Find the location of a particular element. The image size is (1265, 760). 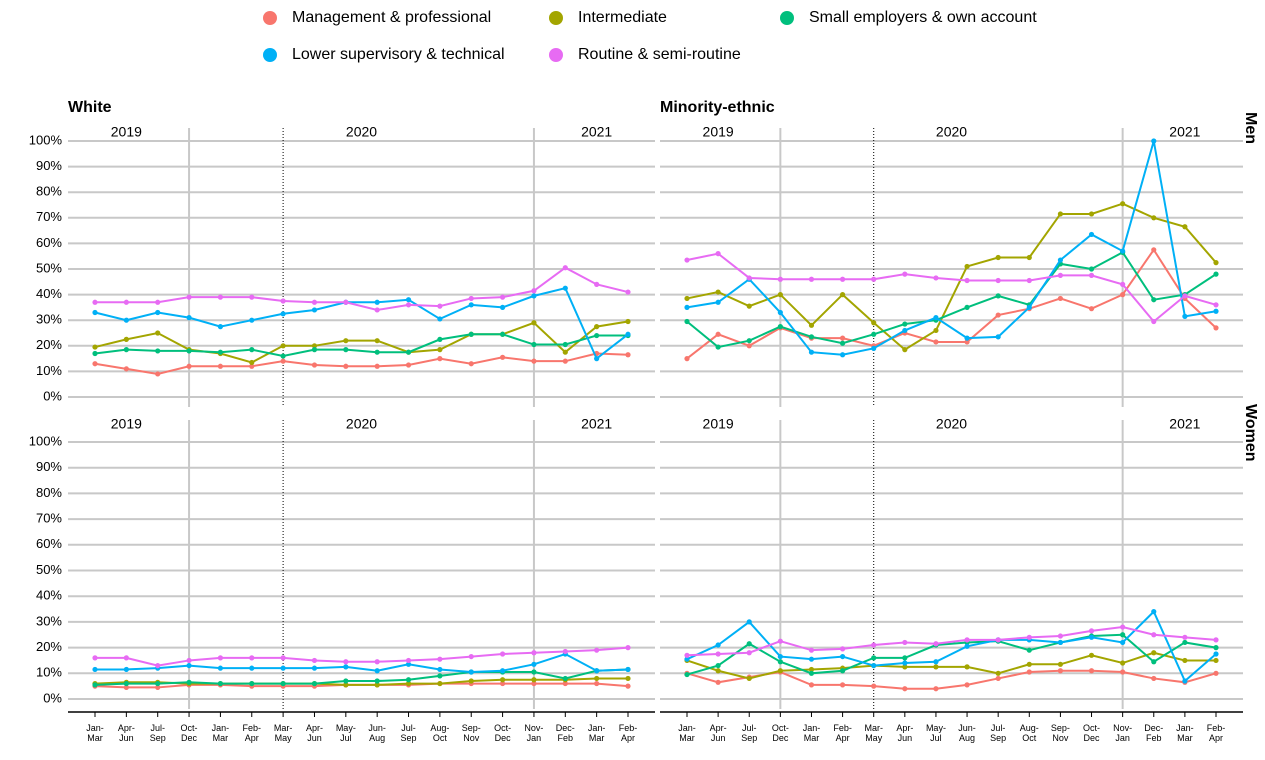

x-tick-label-part: Oct- is located at coordinates (502, 728).